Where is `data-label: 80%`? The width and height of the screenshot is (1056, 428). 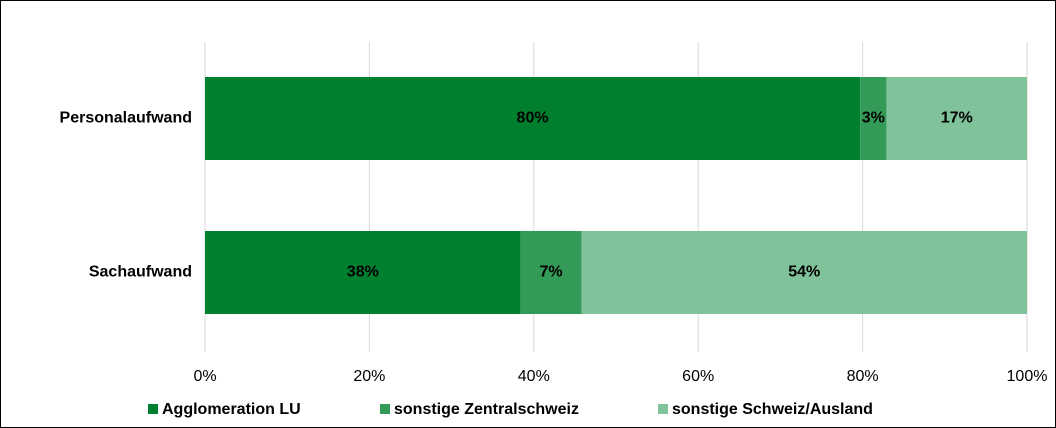 data-label: 80% is located at coordinates (533, 118).